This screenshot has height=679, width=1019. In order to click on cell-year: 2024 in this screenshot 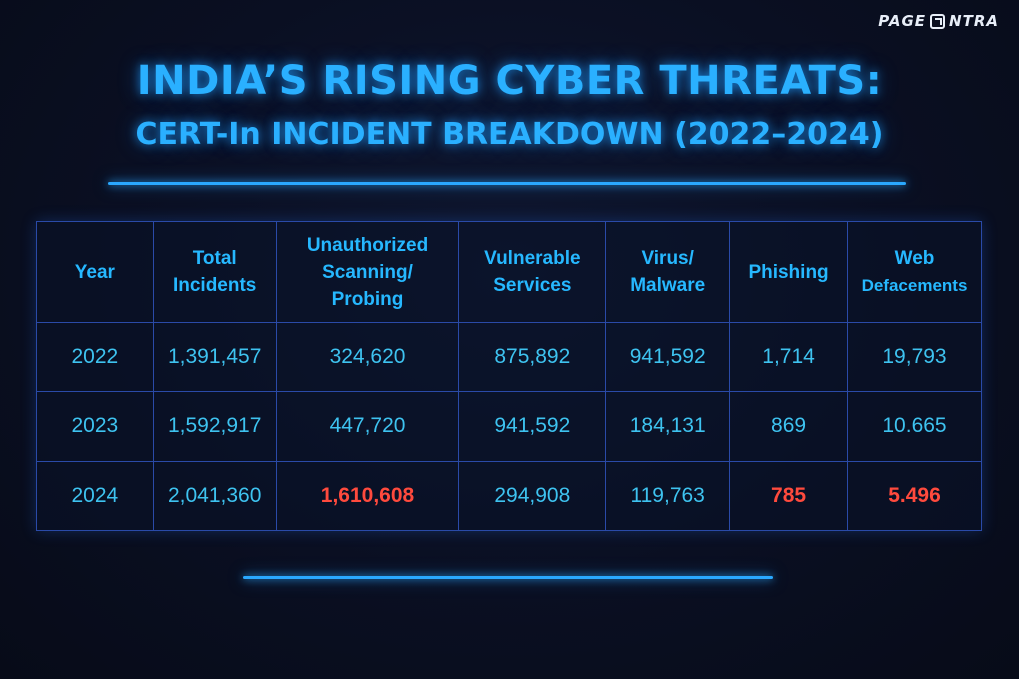, I will do `click(95, 496)`.